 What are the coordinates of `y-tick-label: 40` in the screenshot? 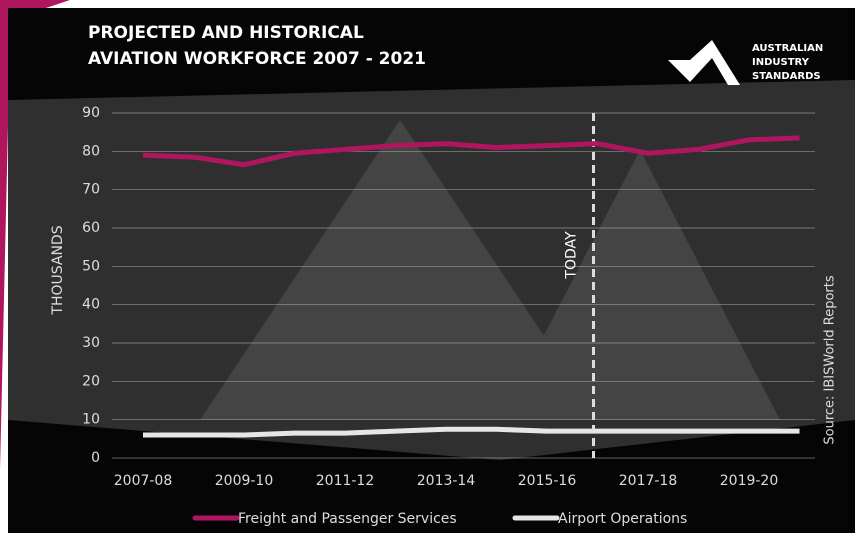 It's located at (91, 305).